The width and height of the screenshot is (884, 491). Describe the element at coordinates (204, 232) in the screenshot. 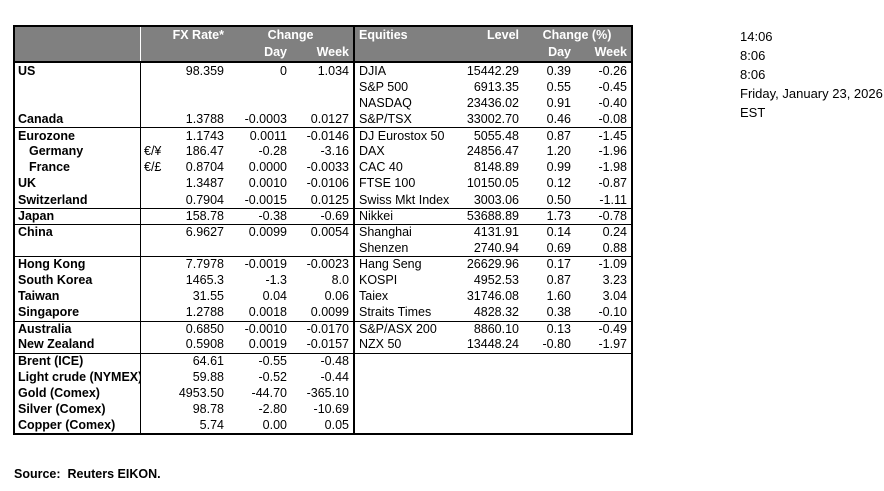

I see `fx-rate-value: 6.9627` at that location.